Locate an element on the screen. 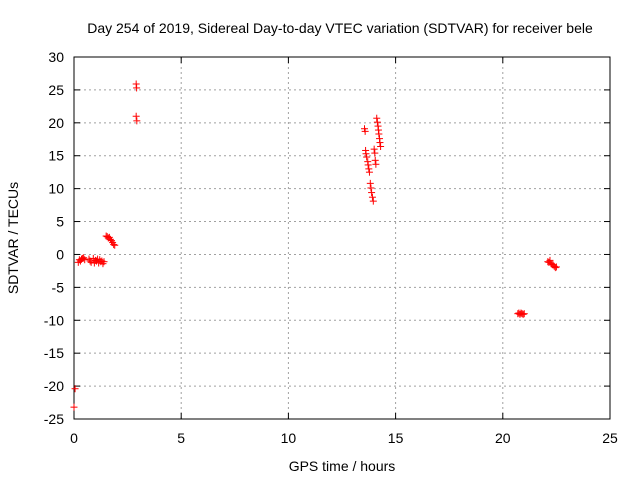 The height and width of the screenshot is (480, 640). x-tick-label: 20 is located at coordinates (503, 438).